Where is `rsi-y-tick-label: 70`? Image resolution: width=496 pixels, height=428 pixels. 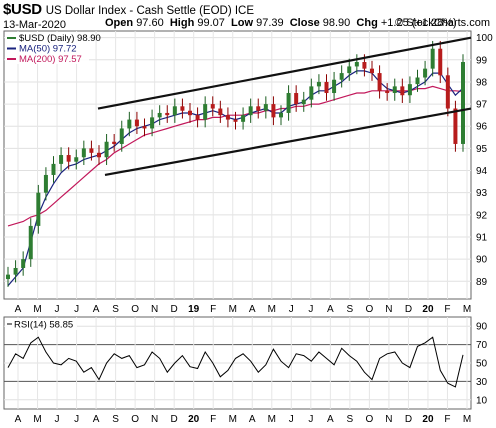
rsi-y-tick-label: 70 is located at coordinates (482, 345).